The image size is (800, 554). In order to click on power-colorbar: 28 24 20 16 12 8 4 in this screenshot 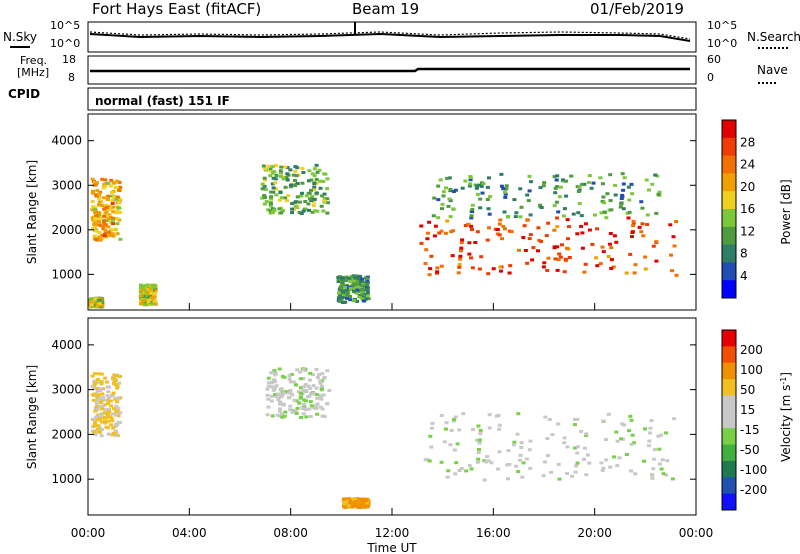, I will do `click(738, 209)`.